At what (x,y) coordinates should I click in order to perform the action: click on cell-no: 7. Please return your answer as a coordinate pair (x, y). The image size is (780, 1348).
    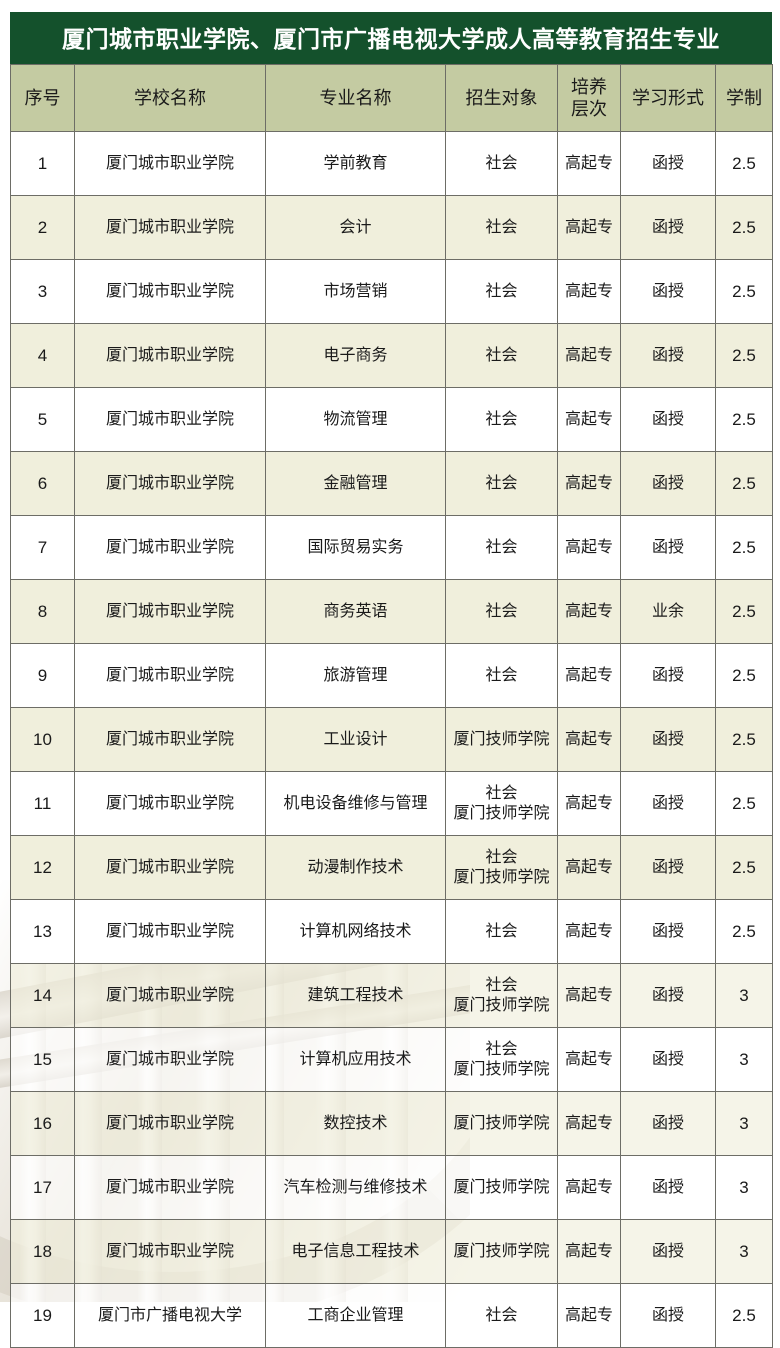
    Looking at the image, I should click on (42, 547).